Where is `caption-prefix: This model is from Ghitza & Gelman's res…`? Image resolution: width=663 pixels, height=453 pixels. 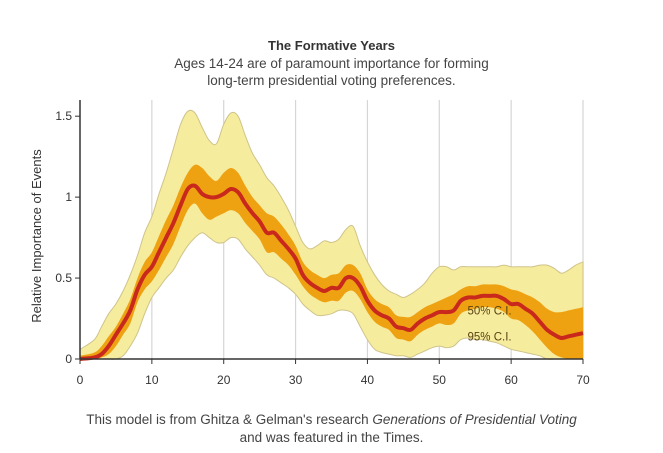
caption-prefix: This model is from Ghitza & Gelman's res… is located at coordinates (229, 419).